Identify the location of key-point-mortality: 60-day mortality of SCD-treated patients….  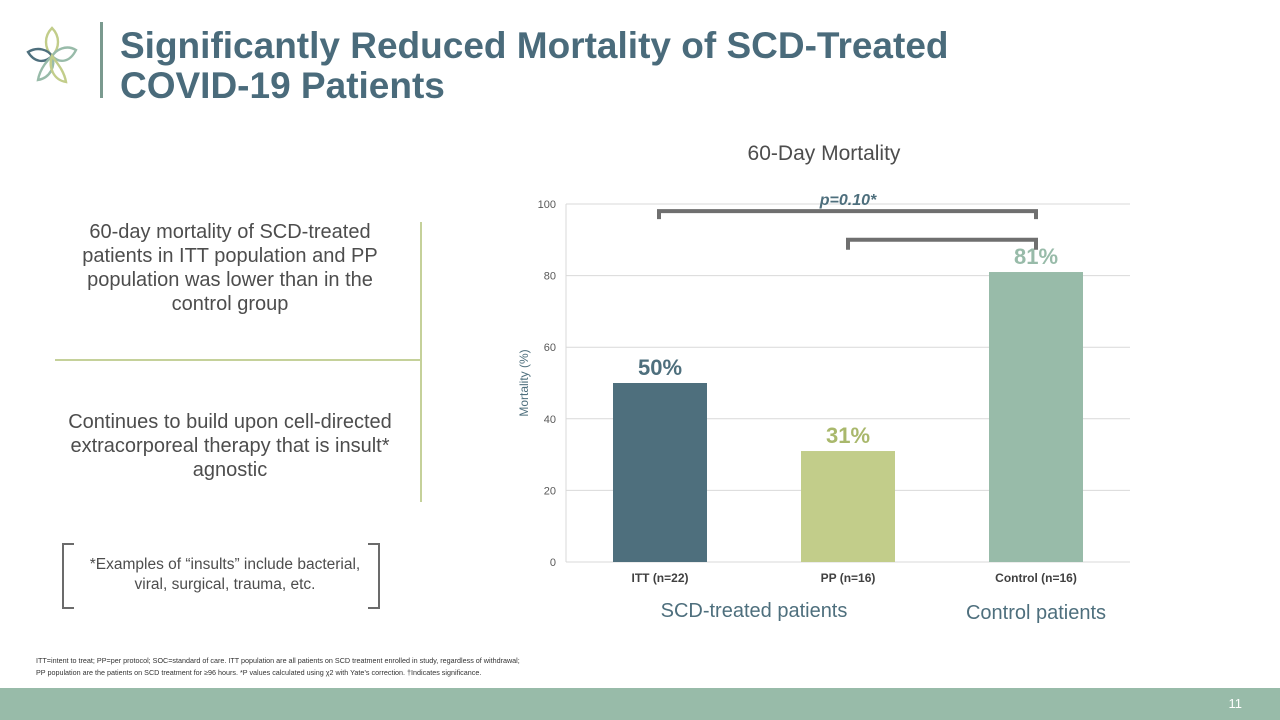
(230, 268).